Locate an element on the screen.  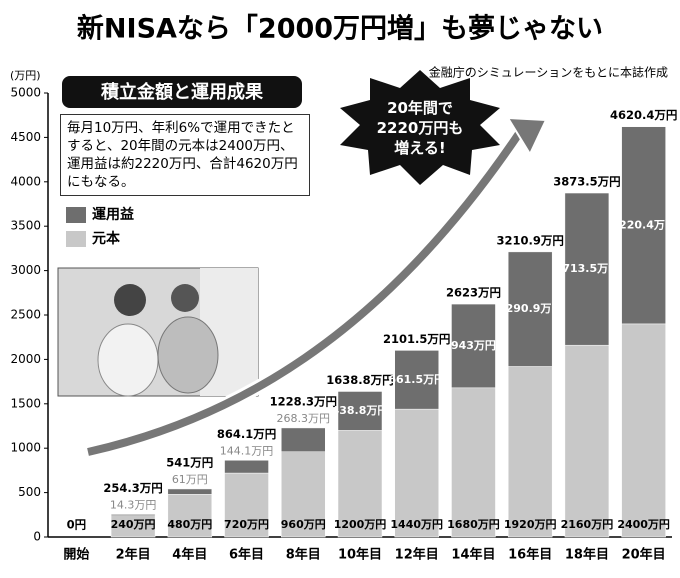
total-label: 1638.8万円 is located at coordinates (359, 380).